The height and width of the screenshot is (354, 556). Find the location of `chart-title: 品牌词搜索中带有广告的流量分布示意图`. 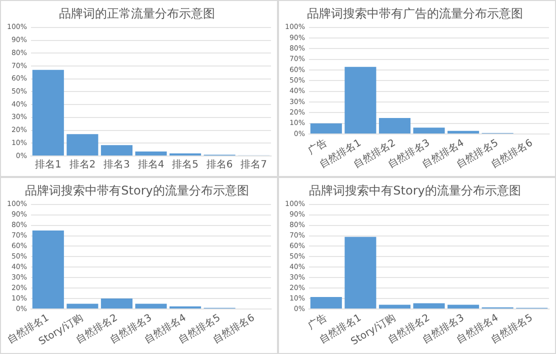

chart-title: 品牌词搜索中带有广告的流量分布示意图 is located at coordinates (415, 13).